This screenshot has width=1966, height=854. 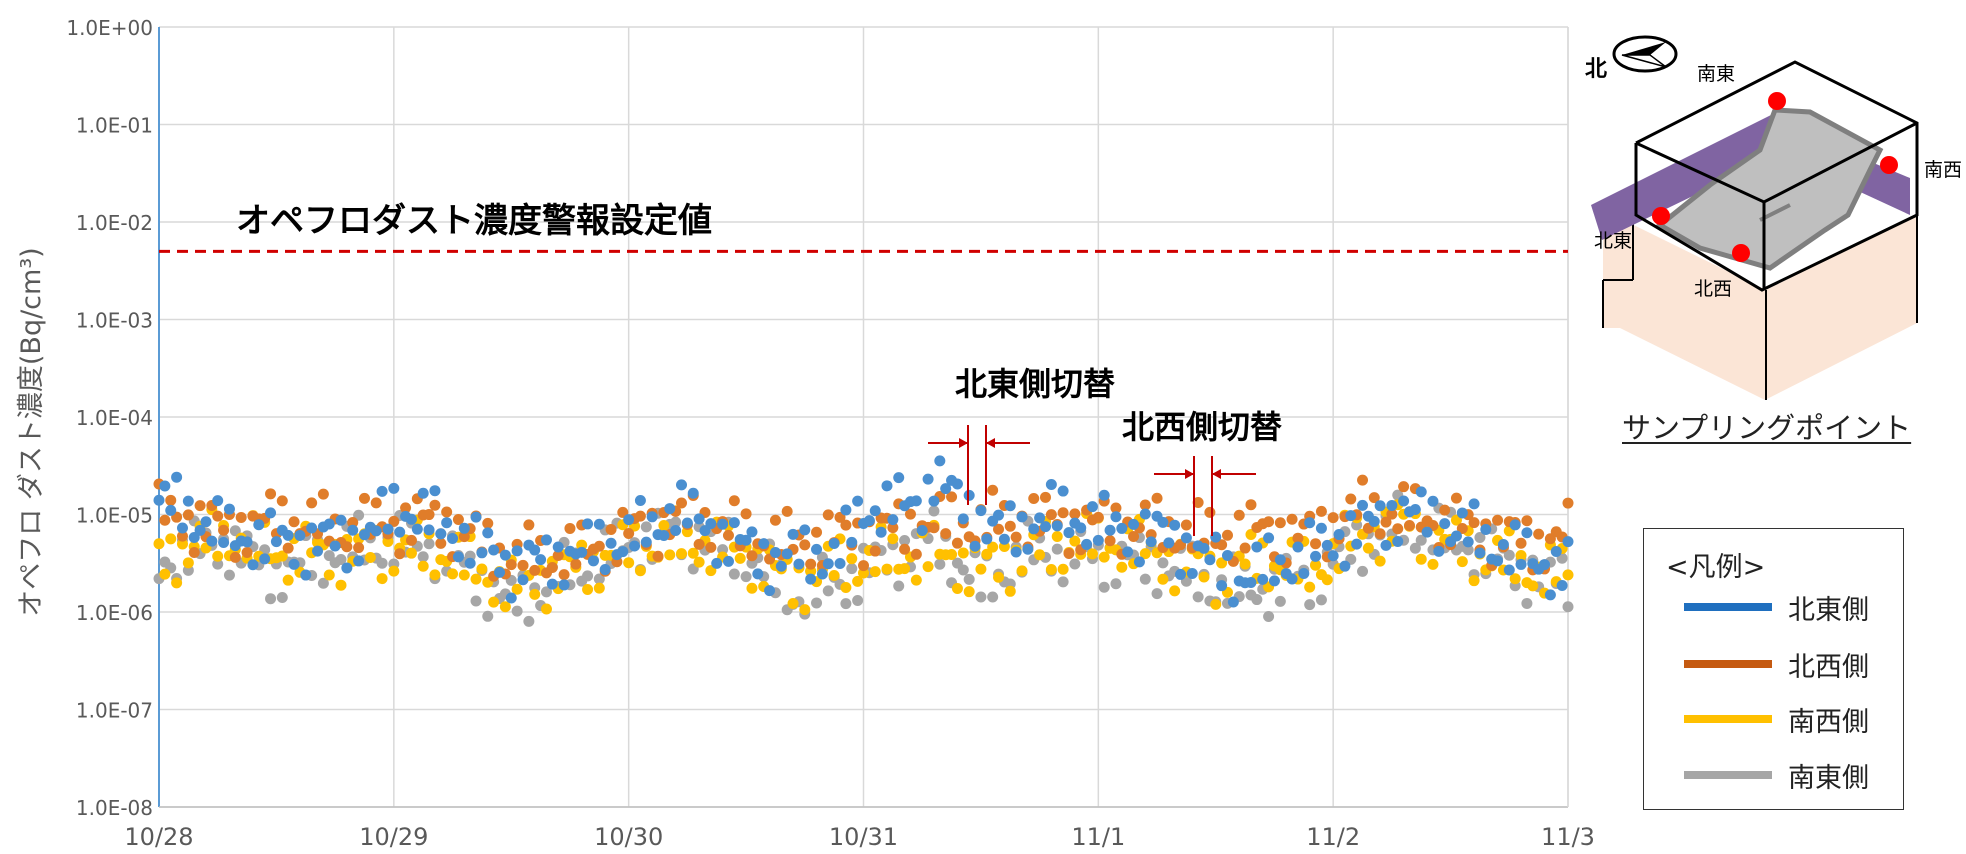 I want to click on legend-label-southwest: 南西側, so click(x=1828, y=722).